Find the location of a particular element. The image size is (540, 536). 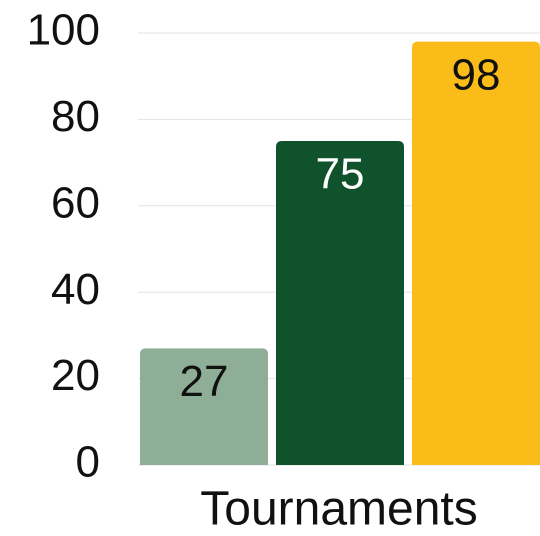

y-tick-label: 0 is located at coordinates (88, 462).